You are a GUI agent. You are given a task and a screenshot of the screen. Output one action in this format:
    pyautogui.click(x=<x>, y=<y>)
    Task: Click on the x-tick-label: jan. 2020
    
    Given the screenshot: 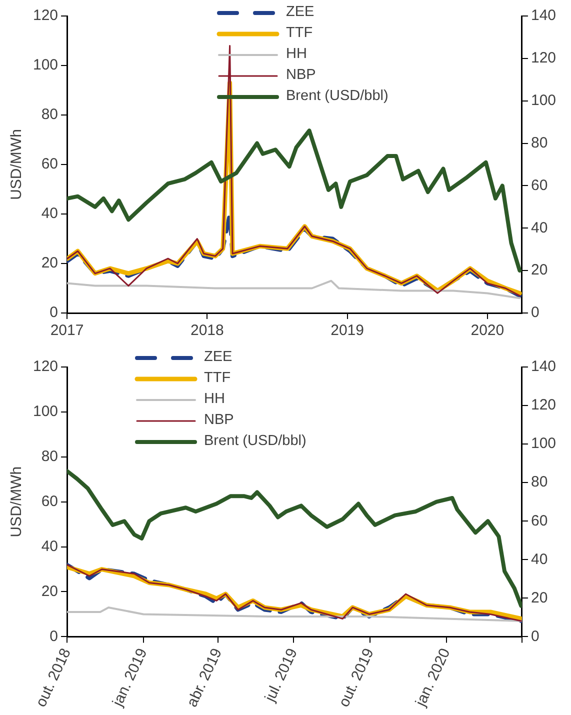 What is the action you would take?
    pyautogui.click(x=433, y=678)
    